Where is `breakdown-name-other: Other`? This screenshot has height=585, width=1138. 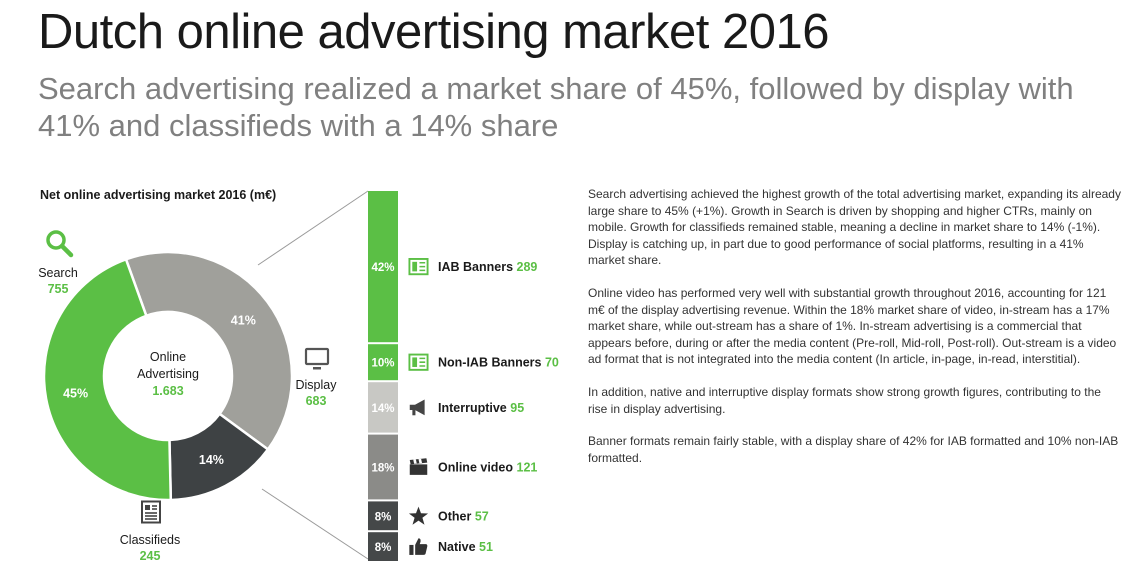 breakdown-name-other: Other is located at coordinates (456, 516).